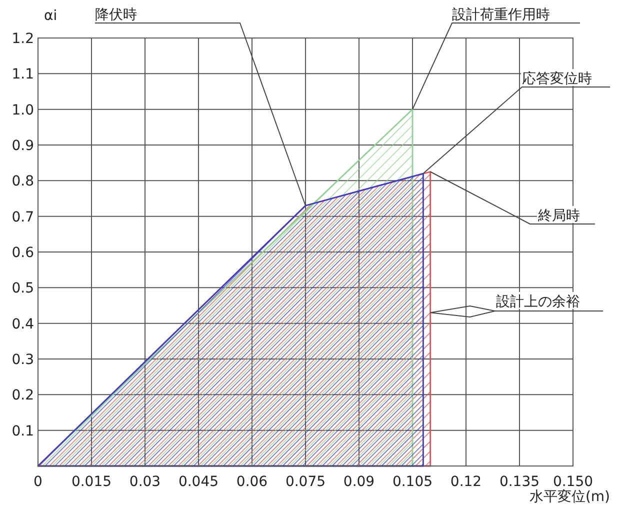 This screenshot has width=617, height=509. What do you see at coordinates (91, 482) in the screenshot?
I see `x-tick-label: 0.015` at bounding box center [91, 482].